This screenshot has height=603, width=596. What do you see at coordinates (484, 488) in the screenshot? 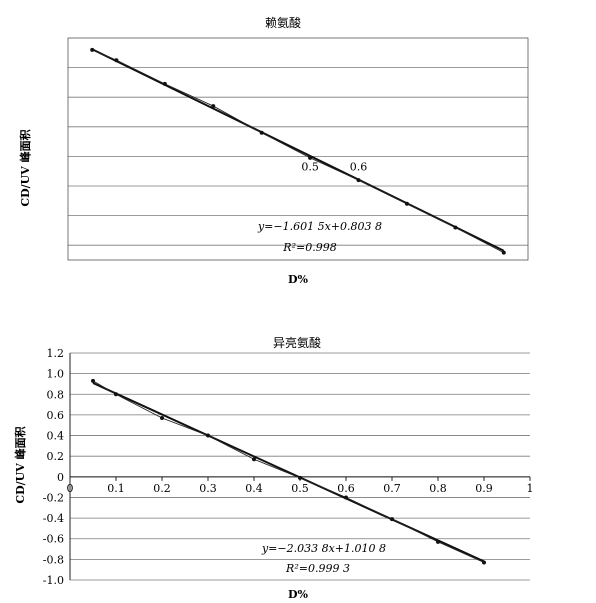
I see `chart-2-x-tick-label: 0.9` at bounding box center [484, 488].